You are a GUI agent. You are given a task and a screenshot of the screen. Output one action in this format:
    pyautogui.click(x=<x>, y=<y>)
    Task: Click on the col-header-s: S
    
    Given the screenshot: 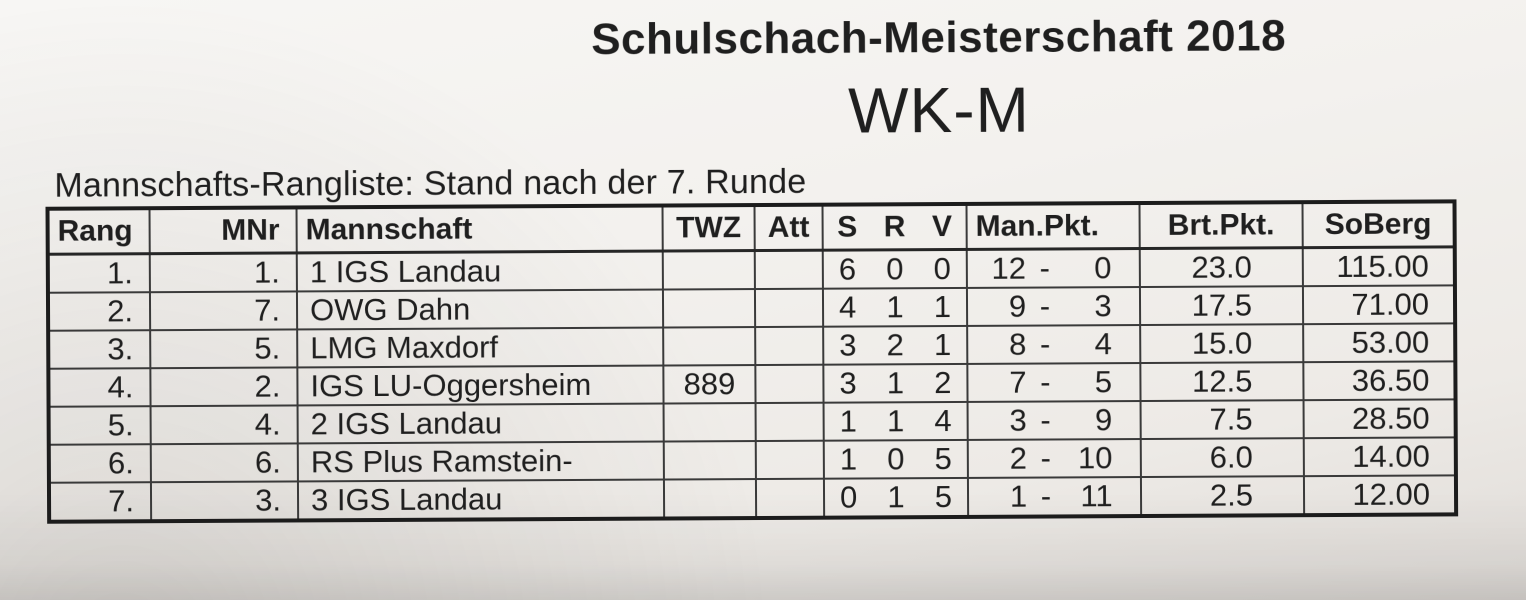 What is the action you would take?
    pyautogui.click(x=847, y=227)
    